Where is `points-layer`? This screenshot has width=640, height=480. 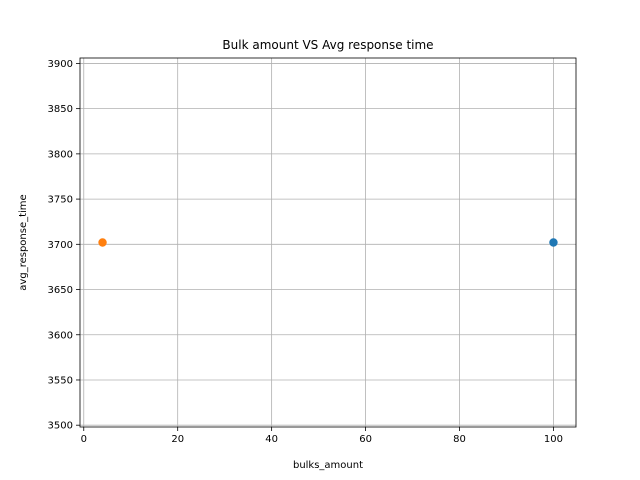 points-layer is located at coordinates (328, 242).